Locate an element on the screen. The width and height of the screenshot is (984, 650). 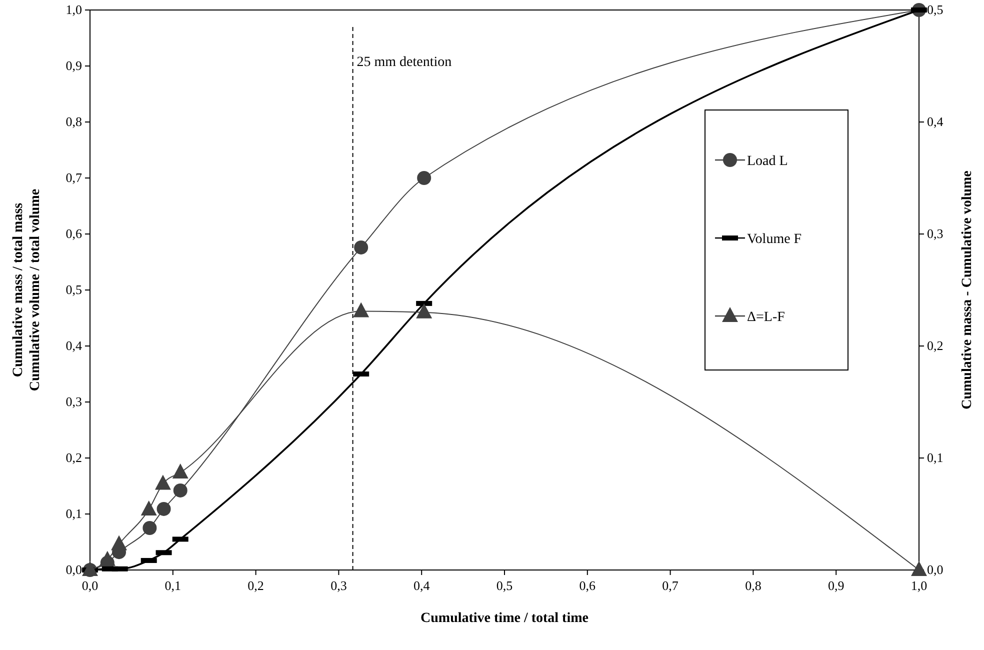
y2-tick-label: 0,3 is located at coordinates (935, 233).